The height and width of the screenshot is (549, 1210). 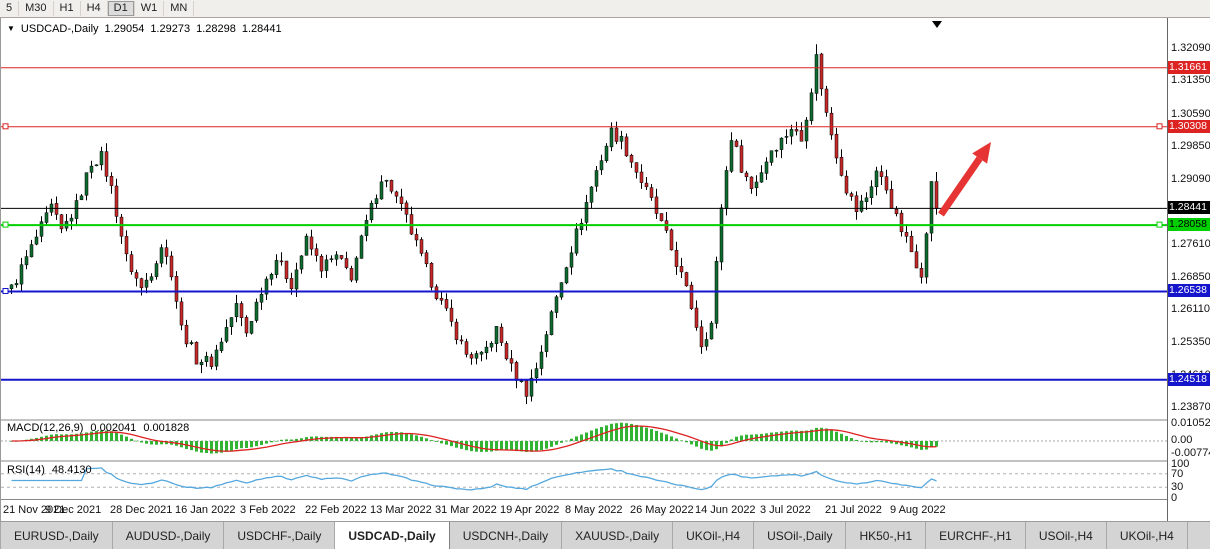 What do you see at coordinates (1189, 208) in the screenshot?
I see `price-level-badge: 1.28441` at bounding box center [1189, 208].